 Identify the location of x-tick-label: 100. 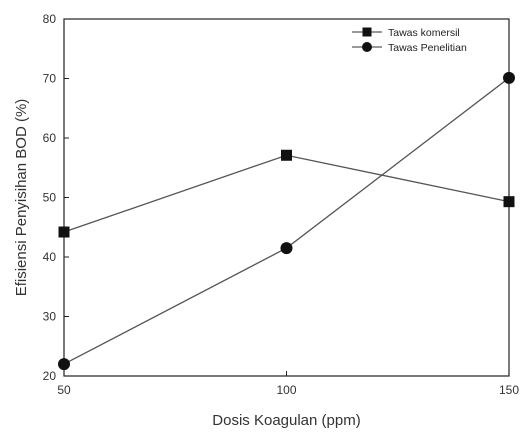
(286, 390).